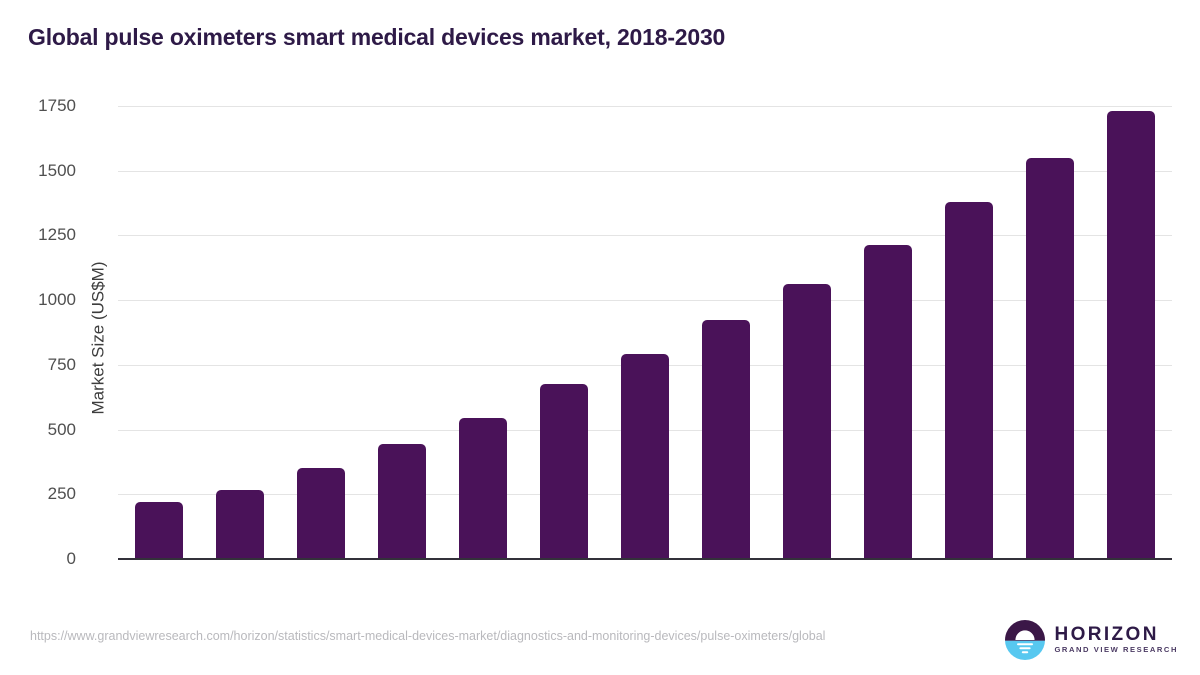 The height and width of the screenshot is (675, 1200). I want to click on logo-wordmark: HORIZON GRAND VIEW RESEARCH, so click(1116, 640).